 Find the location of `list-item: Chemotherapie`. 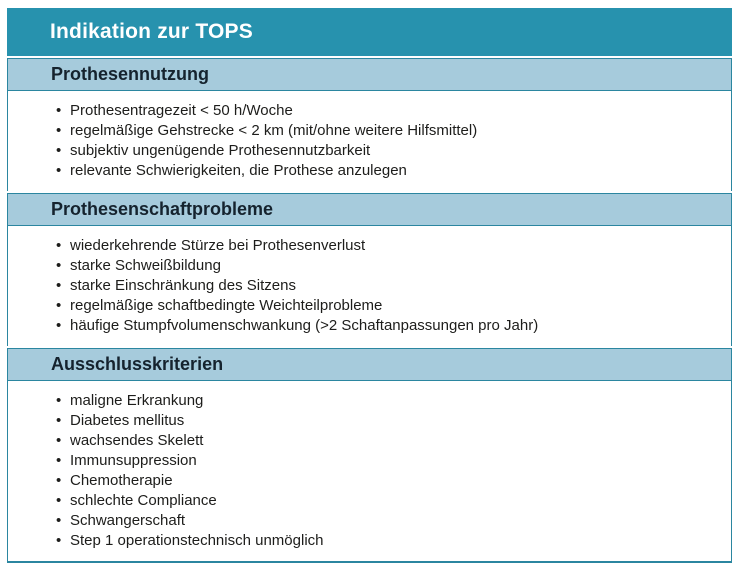

list-item: Chemotherapie is located at coordinates (386, 481).